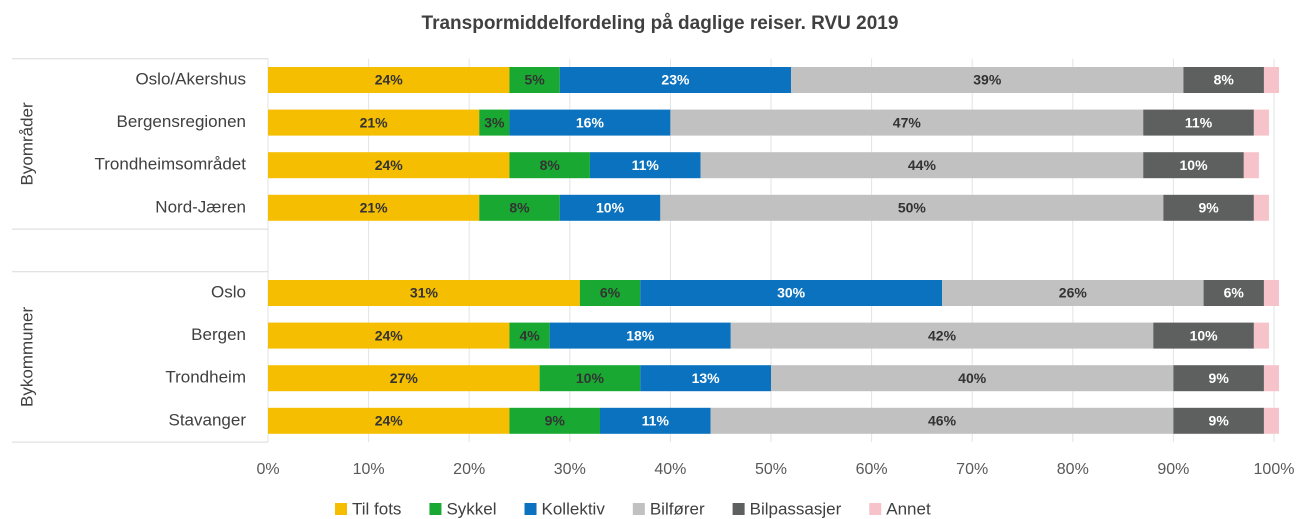 Image resolution: width=1314 pixels, height=519 pixels. What do you see at coordinates (469, 469) in the screenshot?
I see `x-tick-label: 20%` at bounding box center [469, 469].